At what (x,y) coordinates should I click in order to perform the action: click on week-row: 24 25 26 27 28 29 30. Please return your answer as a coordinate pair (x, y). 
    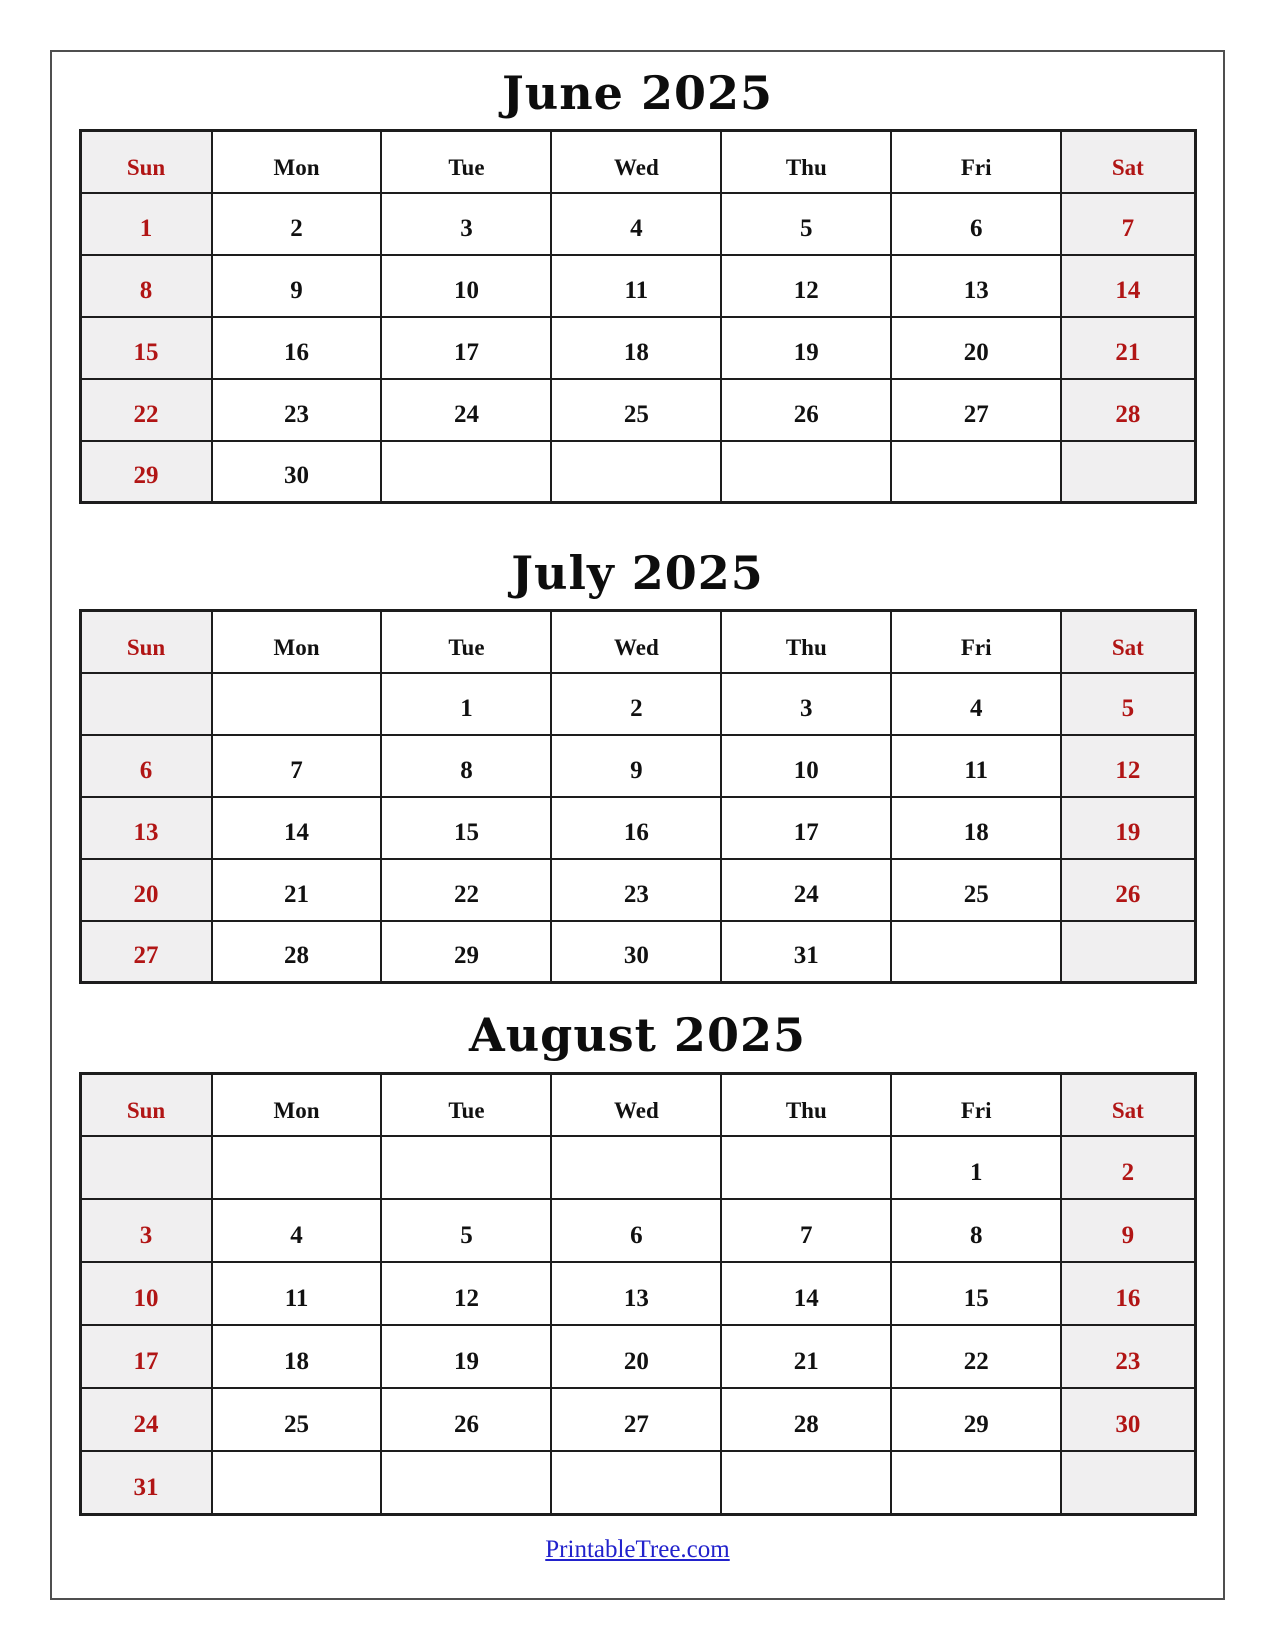
    Looking at the image, I should click on (637, 1420).